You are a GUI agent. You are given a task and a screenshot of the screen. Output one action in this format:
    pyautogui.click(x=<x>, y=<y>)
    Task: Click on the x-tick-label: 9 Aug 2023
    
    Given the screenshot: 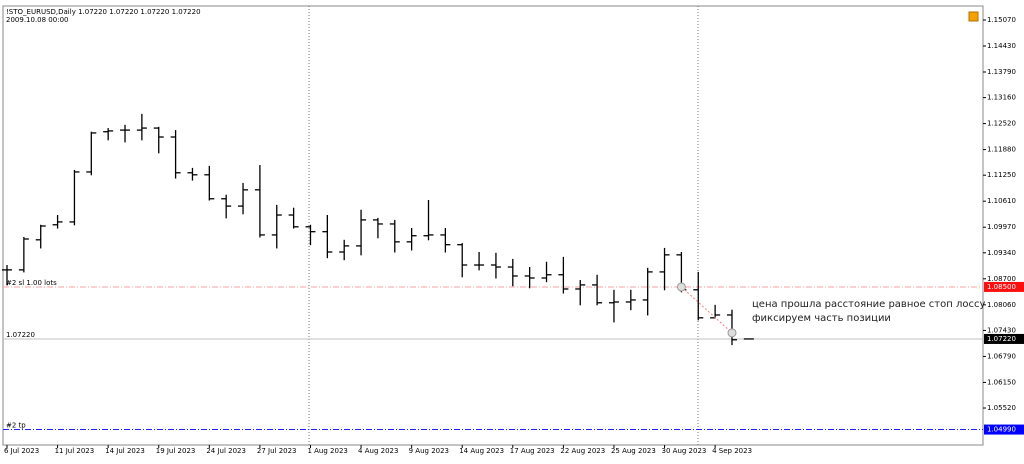 What is the action you would take?
    pyautogui.click(x=429, y=451)
    